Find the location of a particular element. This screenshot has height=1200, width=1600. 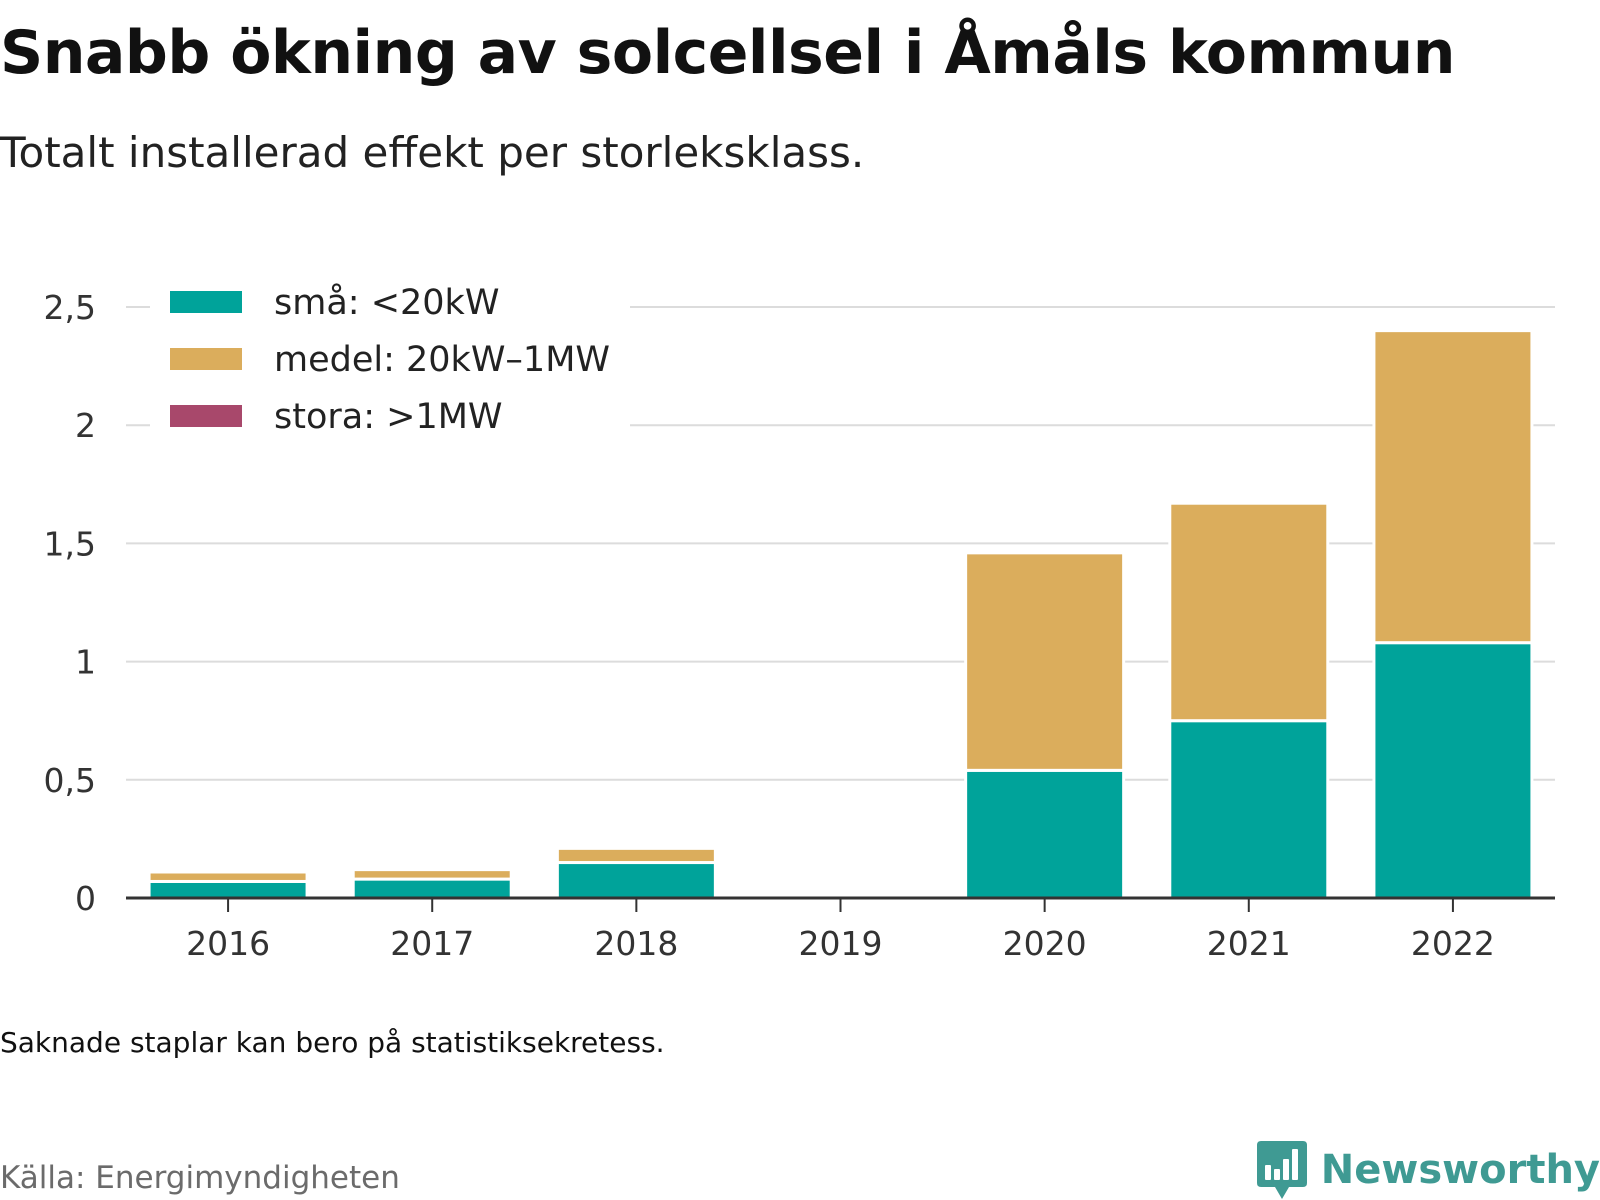

x-tick-label: 2022 is located at coordinates (1453, 943).